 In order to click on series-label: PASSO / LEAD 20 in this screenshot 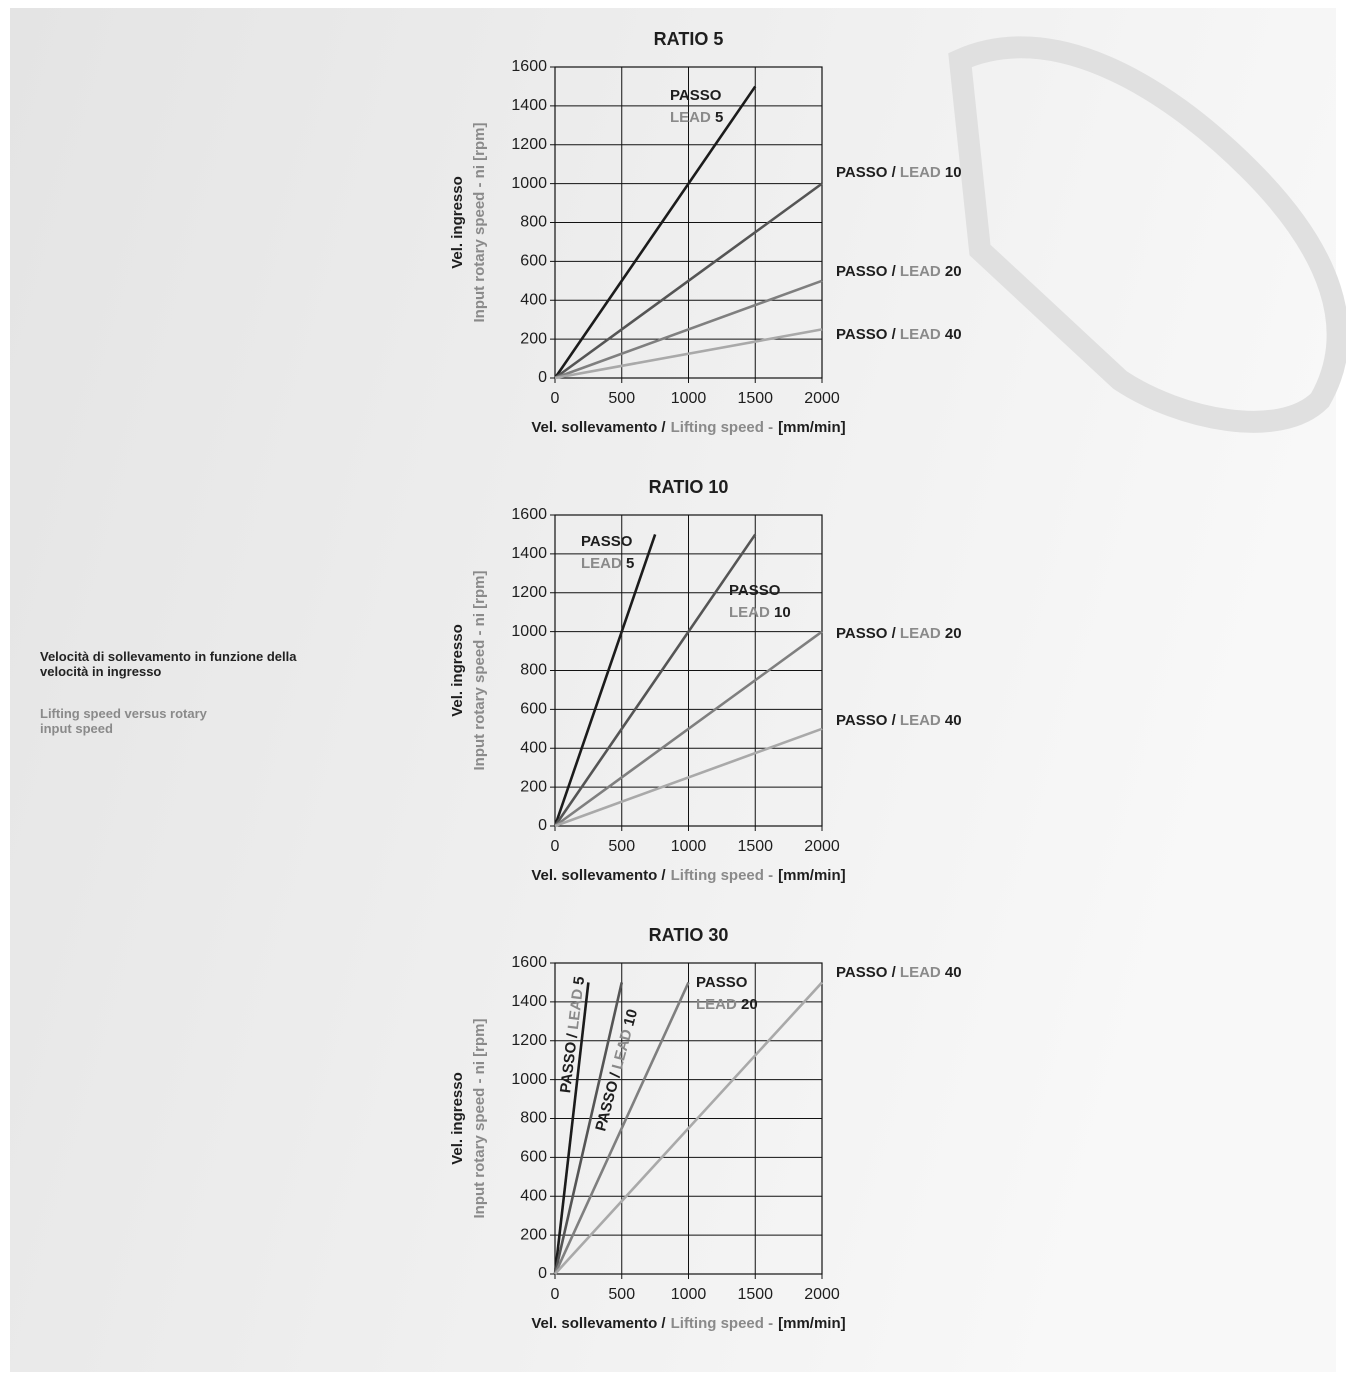, I will do `click(899, 633)`.